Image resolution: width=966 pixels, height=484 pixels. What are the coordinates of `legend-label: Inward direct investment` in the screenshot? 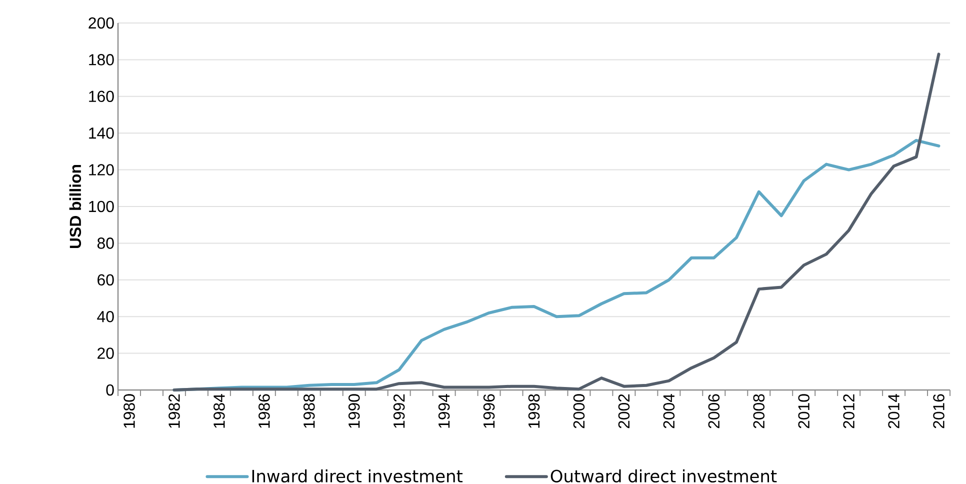 It's located at (357, 476).